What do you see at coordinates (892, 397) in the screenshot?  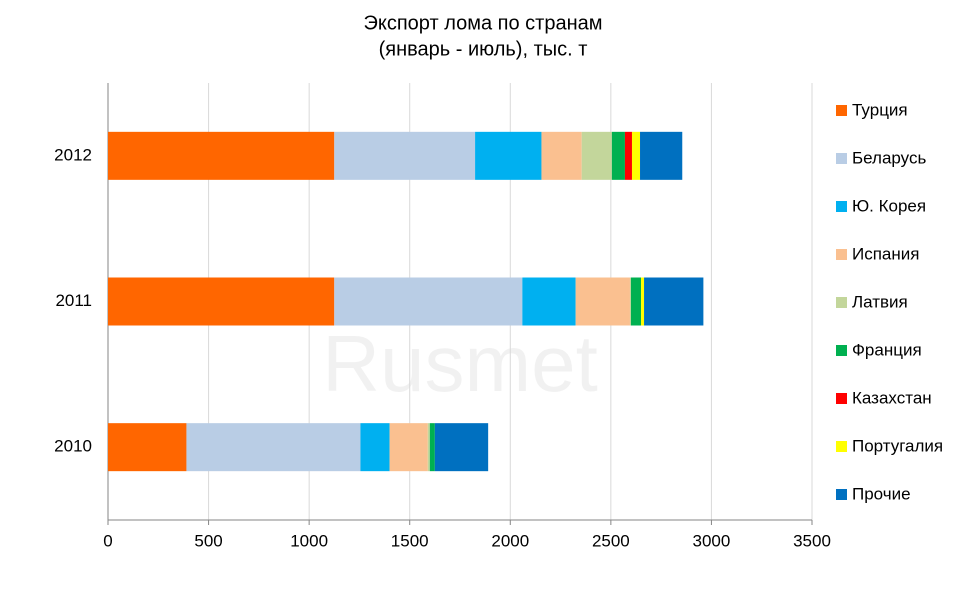 I see `legend-label: Казахстан` at bounding box center [892, 397].